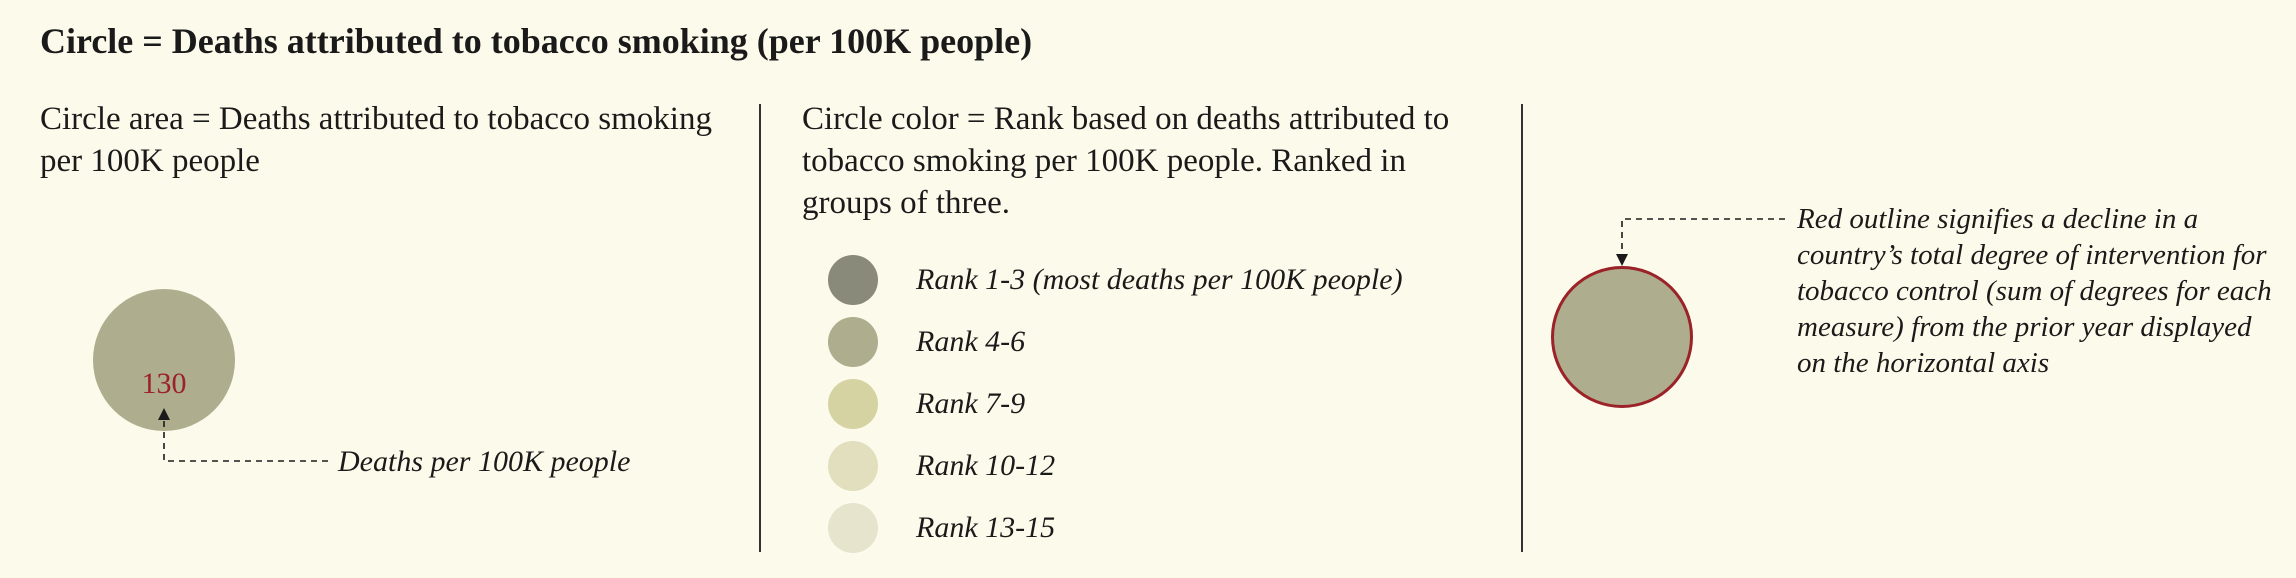 This screenshot has height=578, width=2296. What do you see at coordinates (164, 360) in the screenshot?
I see `size-example-circle` at bounding box center [164, 360].